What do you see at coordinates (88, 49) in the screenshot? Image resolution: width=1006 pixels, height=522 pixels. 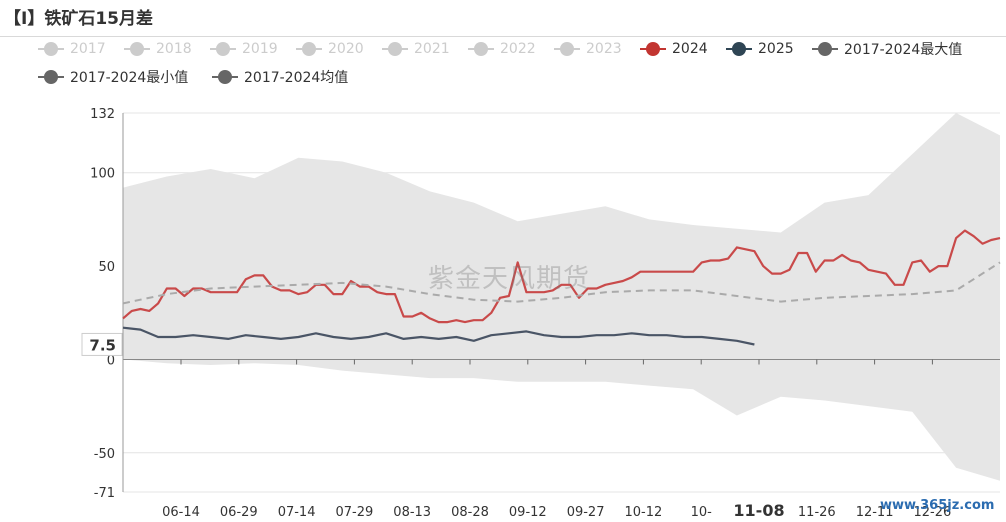 I see `legend-label: 2017` at bounding box center [88, 49].